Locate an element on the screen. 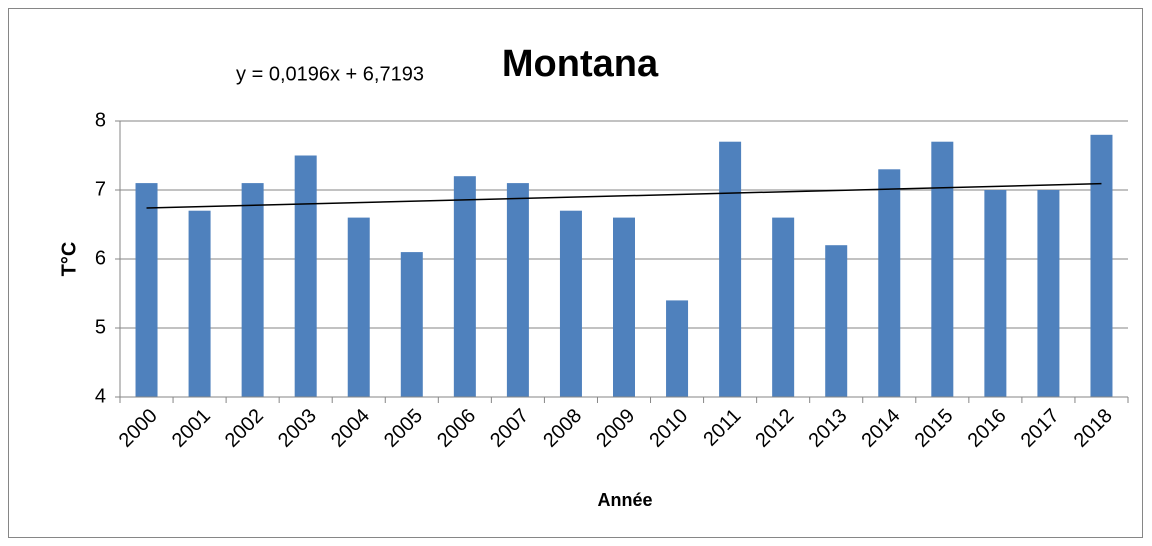  y-tick-label: 7 is located at coordinates (100, 189).